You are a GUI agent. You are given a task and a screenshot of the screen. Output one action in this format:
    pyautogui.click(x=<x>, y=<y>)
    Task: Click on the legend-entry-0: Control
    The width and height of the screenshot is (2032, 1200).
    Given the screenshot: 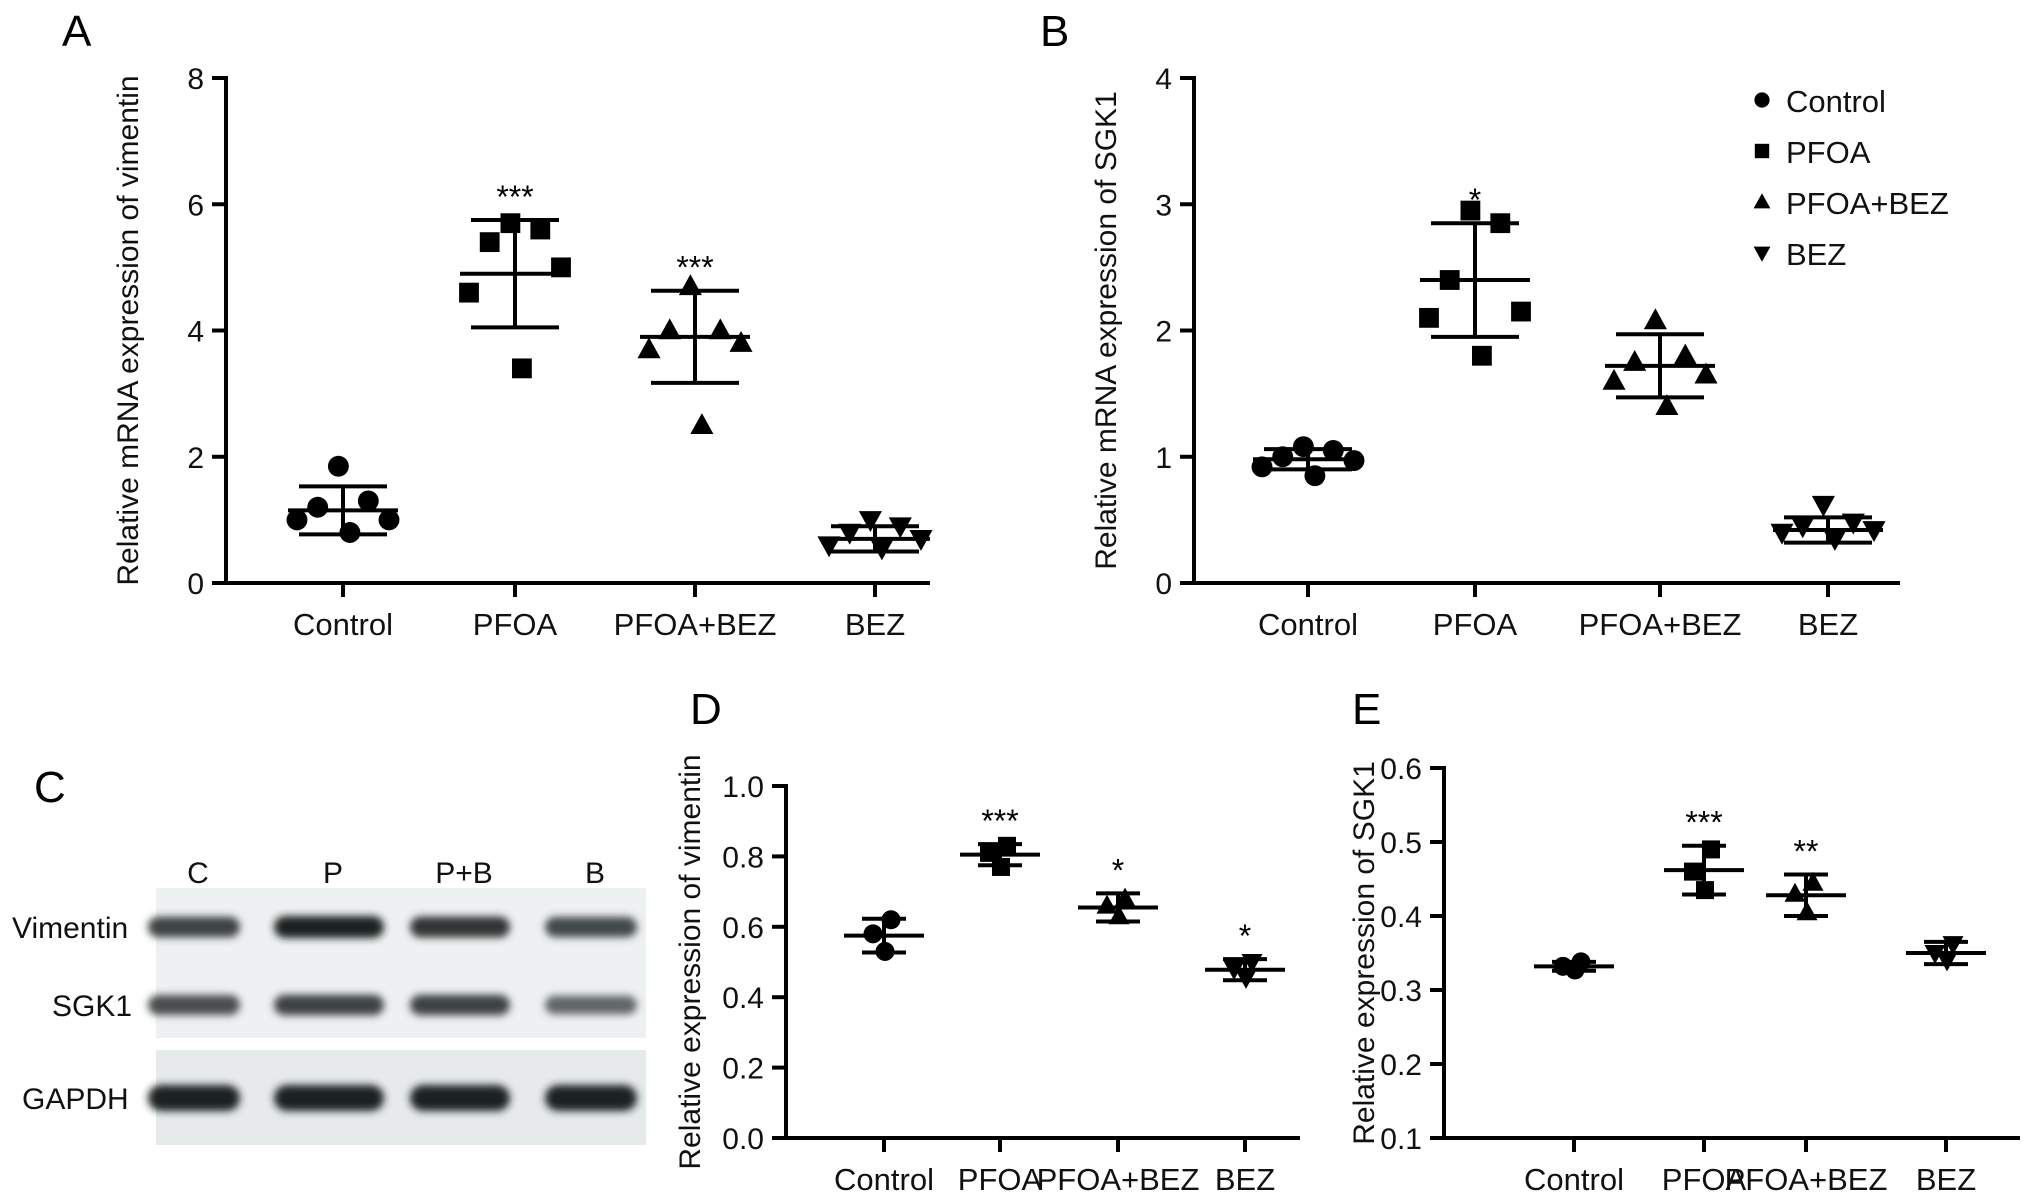 What is the action you would take?
    pyautogui.click(x=1836, y=101)
    